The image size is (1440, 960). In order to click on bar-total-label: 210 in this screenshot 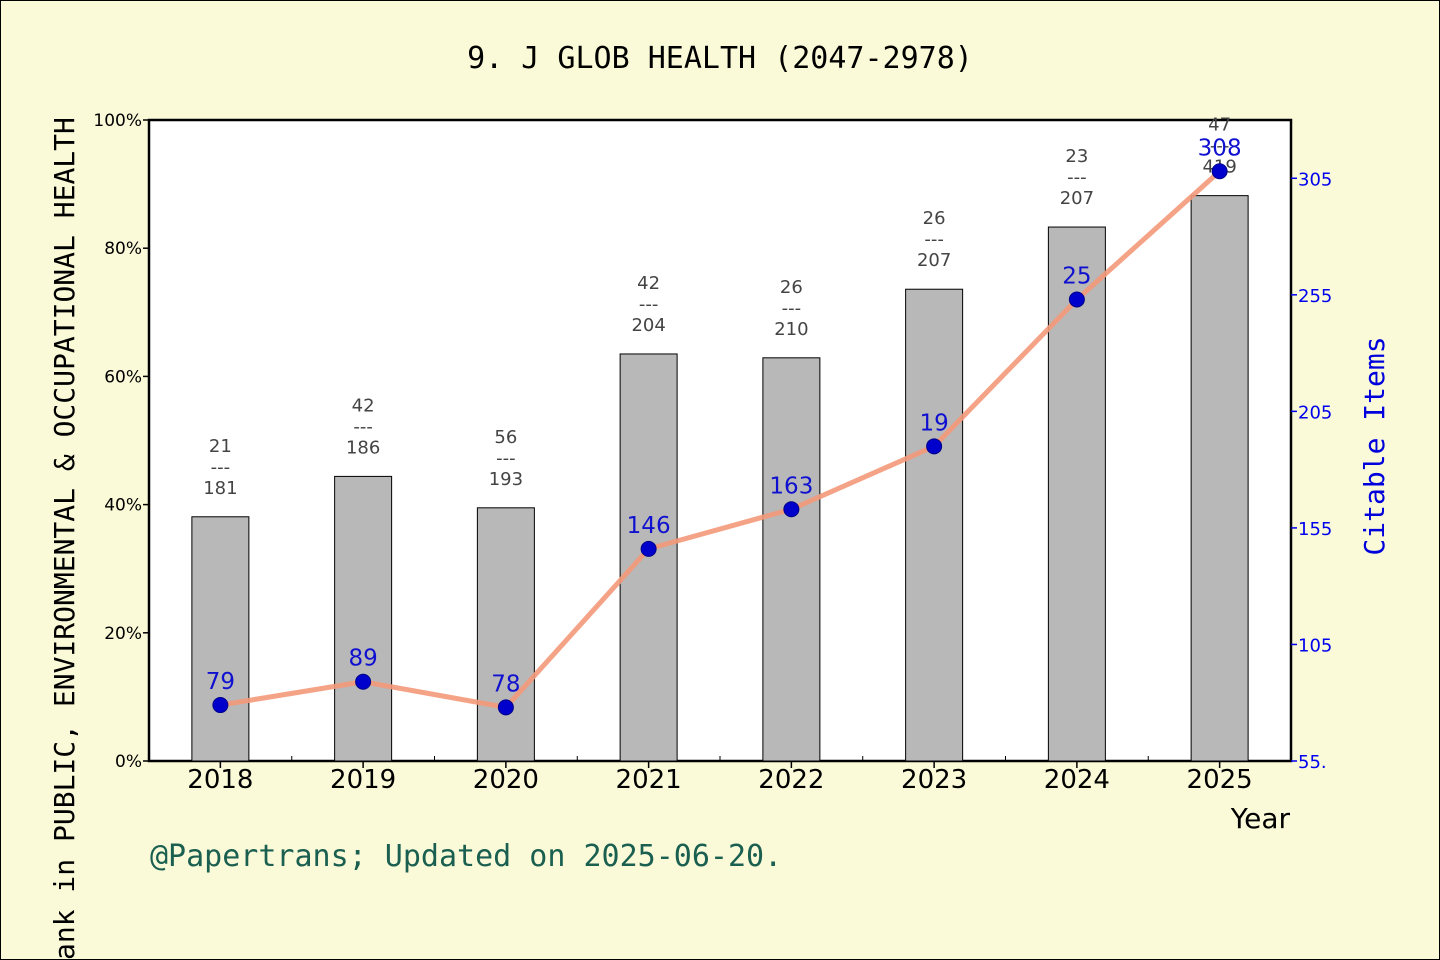, I will do `click(791, 329)`.